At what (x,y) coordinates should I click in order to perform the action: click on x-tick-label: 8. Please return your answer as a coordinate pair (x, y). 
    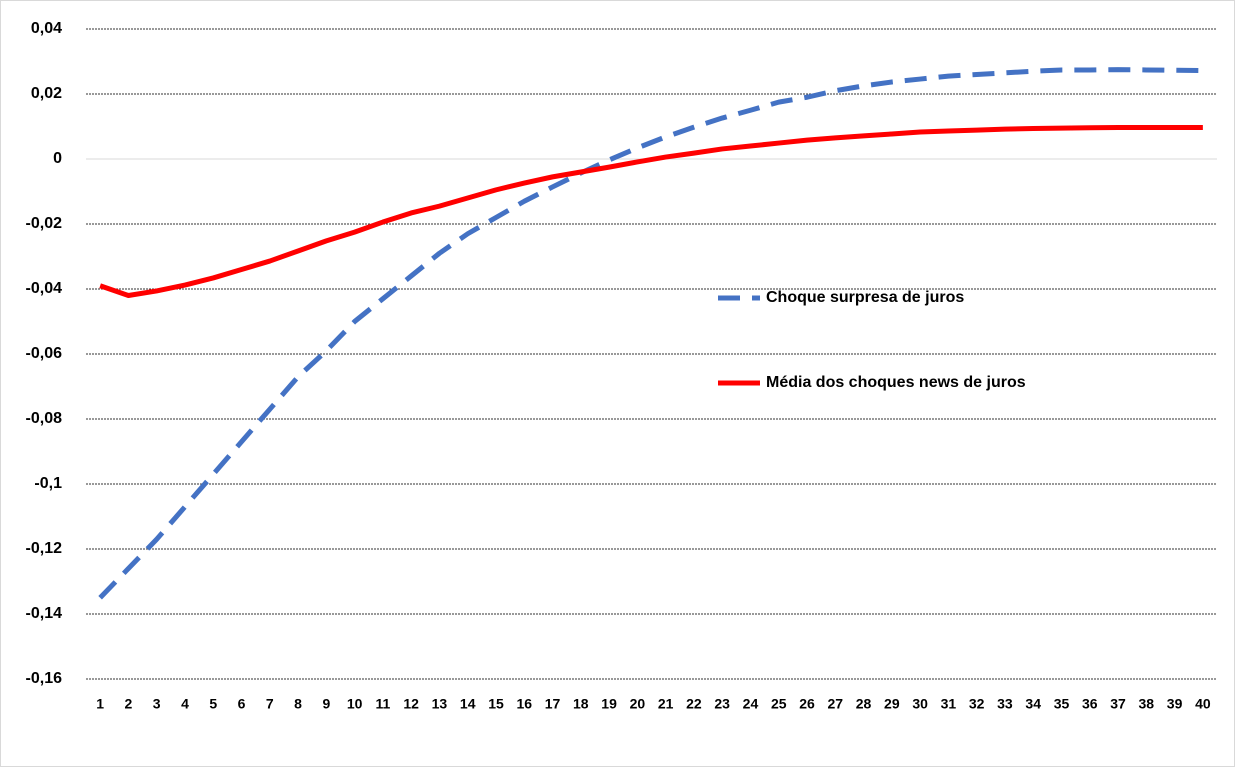
    Looking at the image, I should click on (298, 704).